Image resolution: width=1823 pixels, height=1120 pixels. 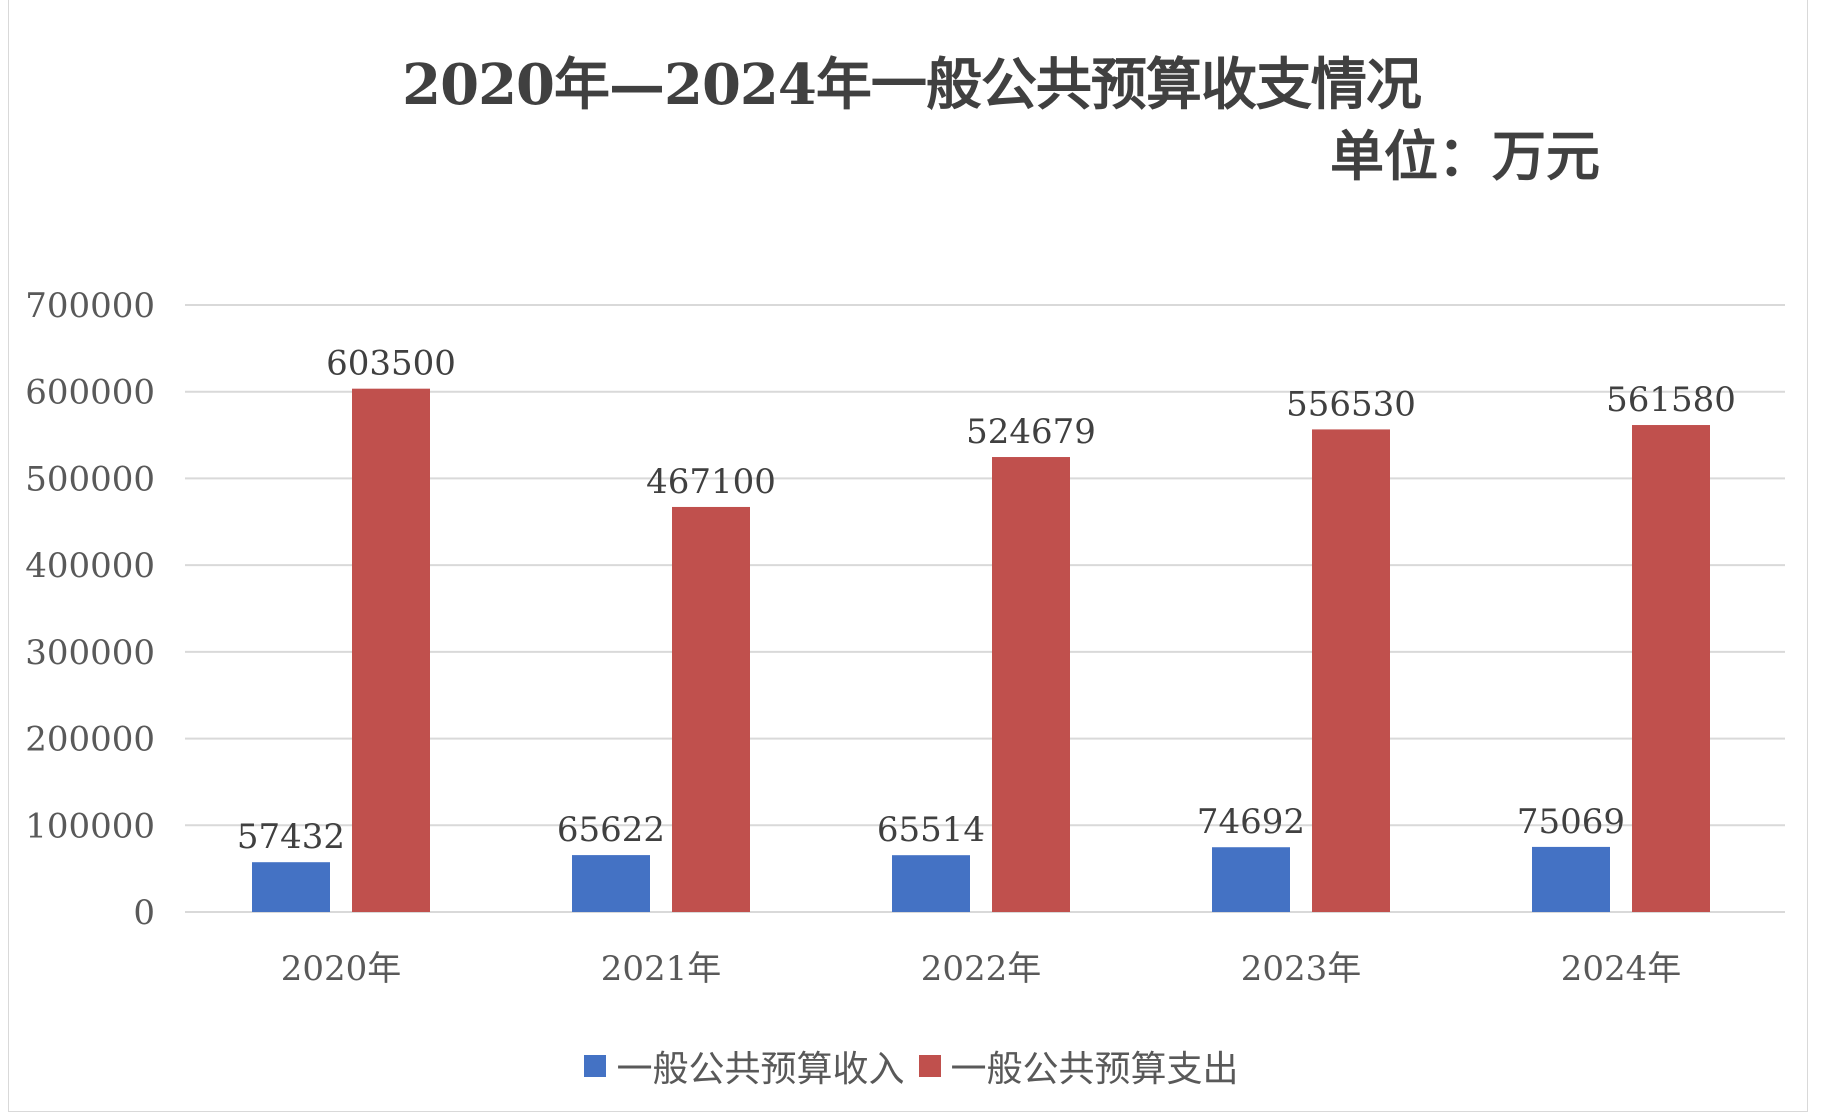 I want to click on chart-subtitle: 单位：万元, so click(x=1465, y=156).